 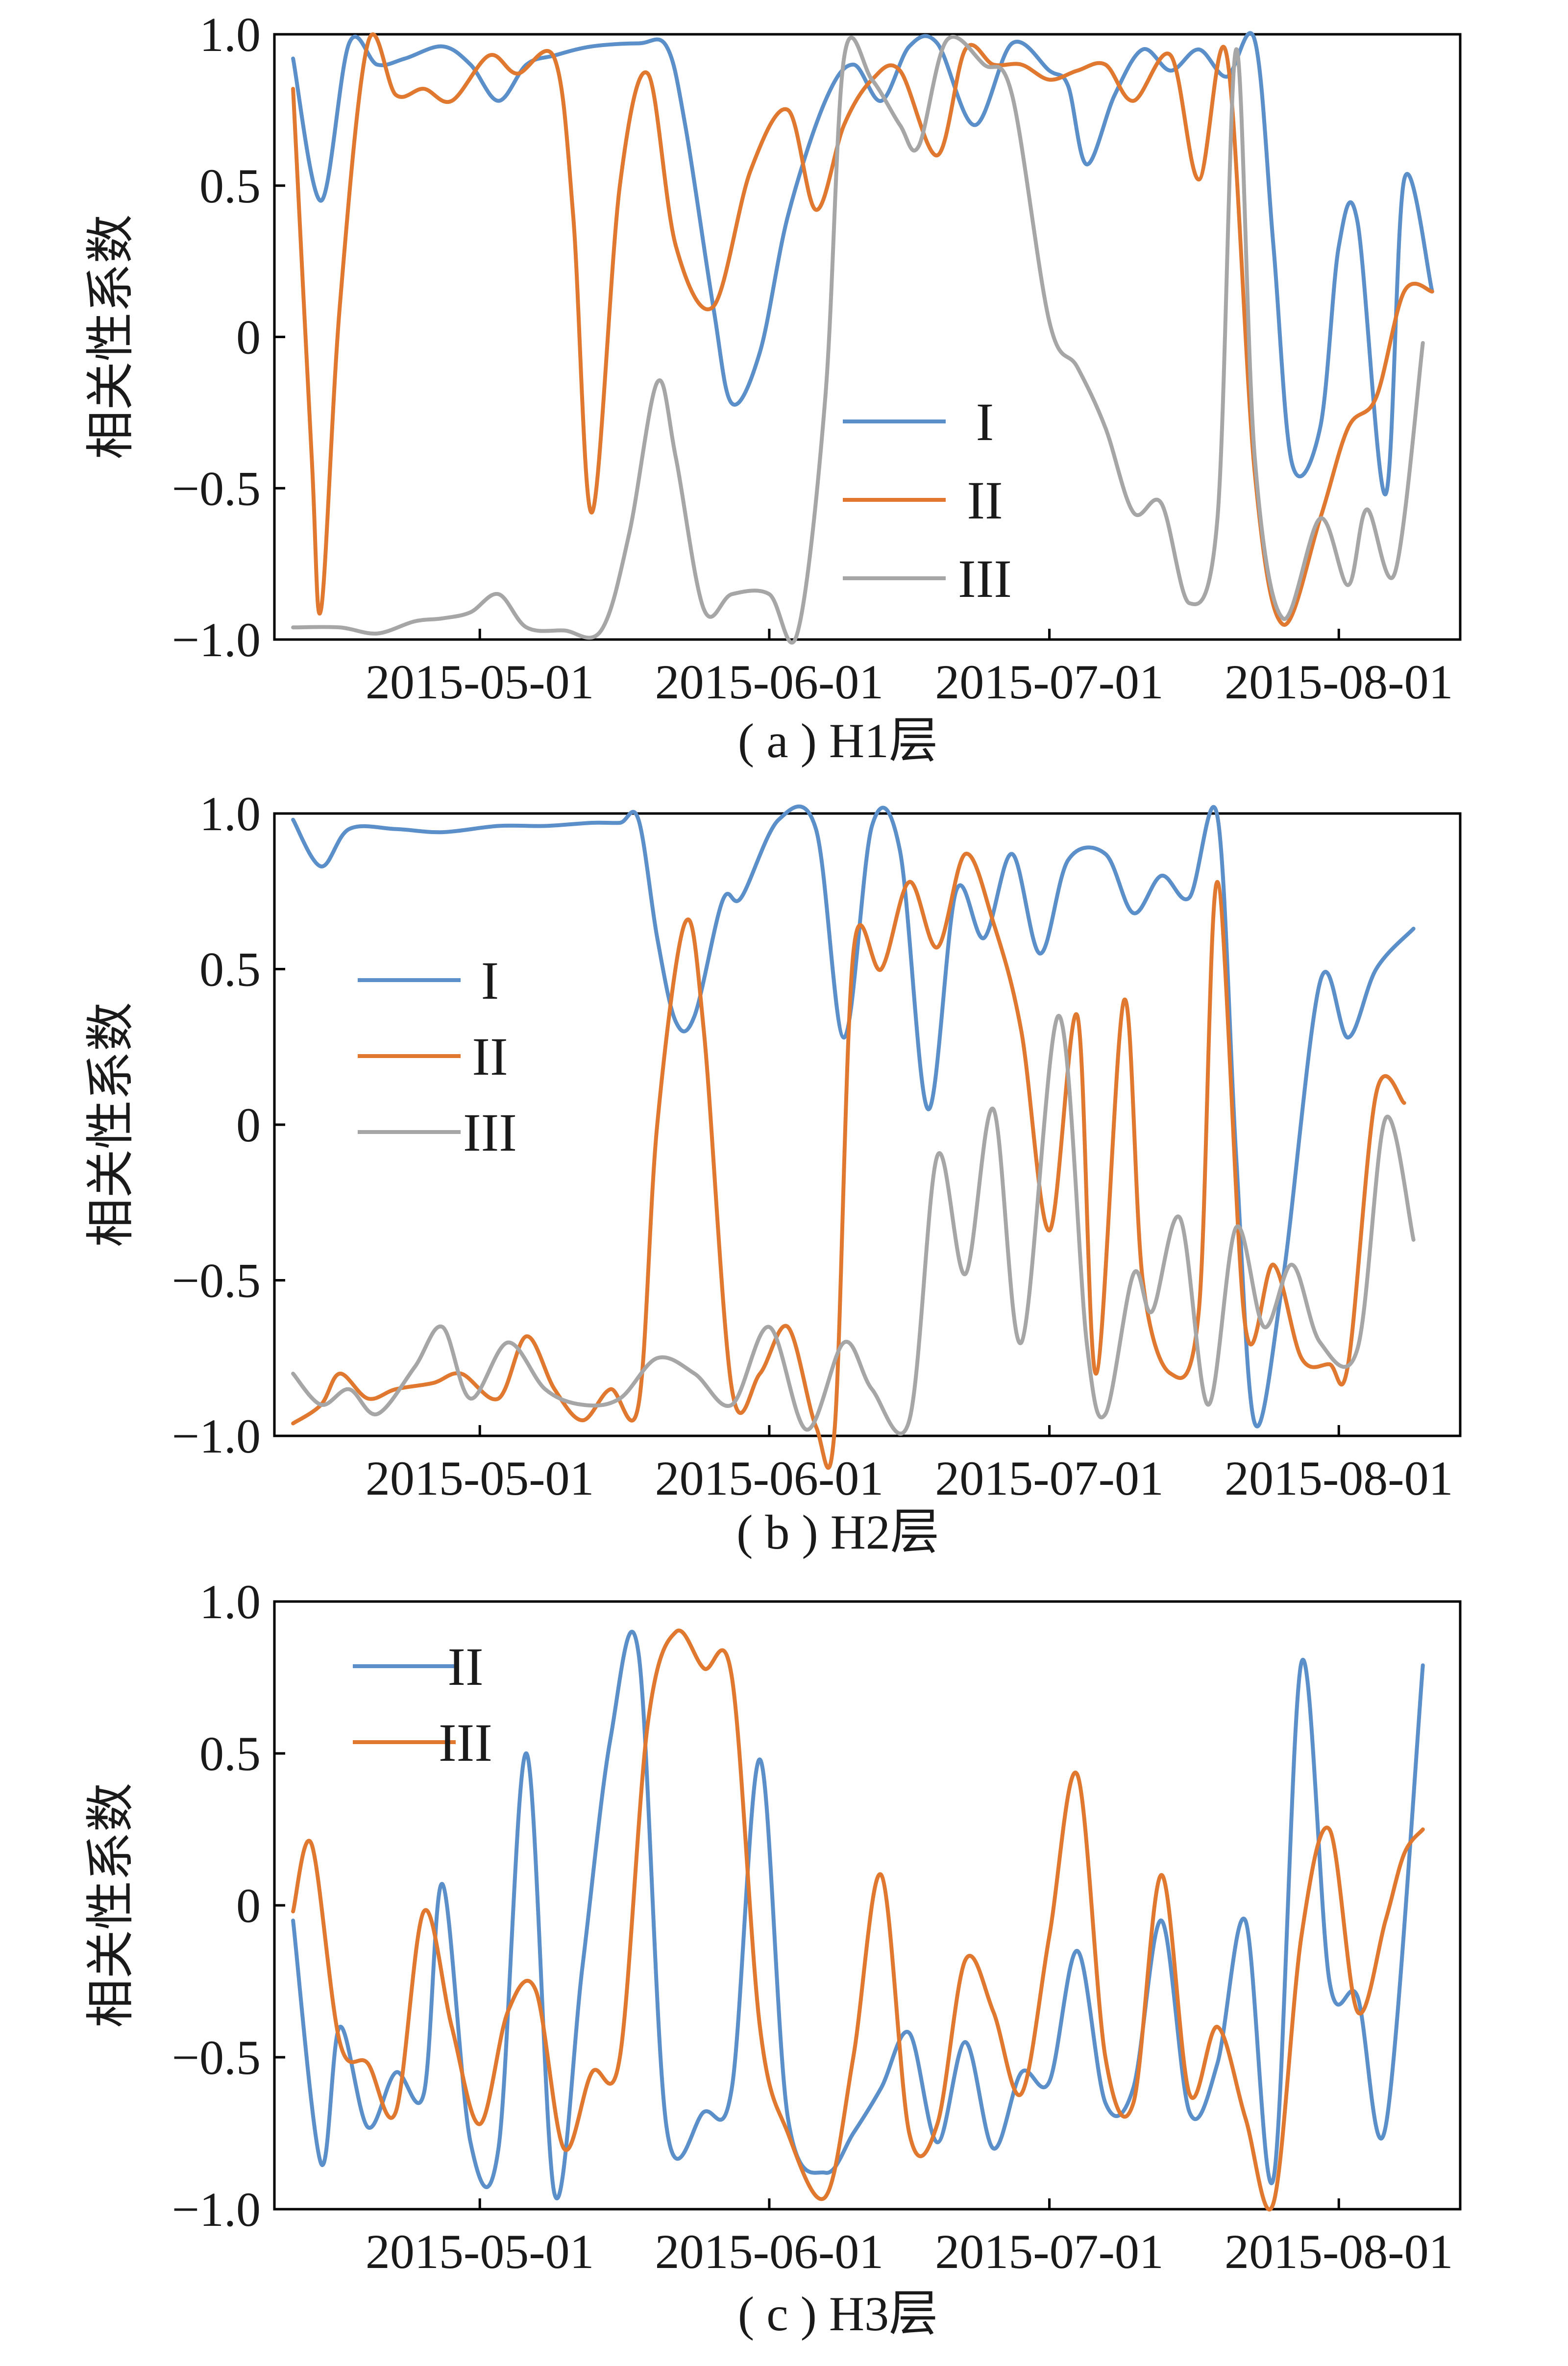 What do you see at coordinates (862, 263) in the screenshot?
I see `series-line-I` at bounding box center [862, 263].